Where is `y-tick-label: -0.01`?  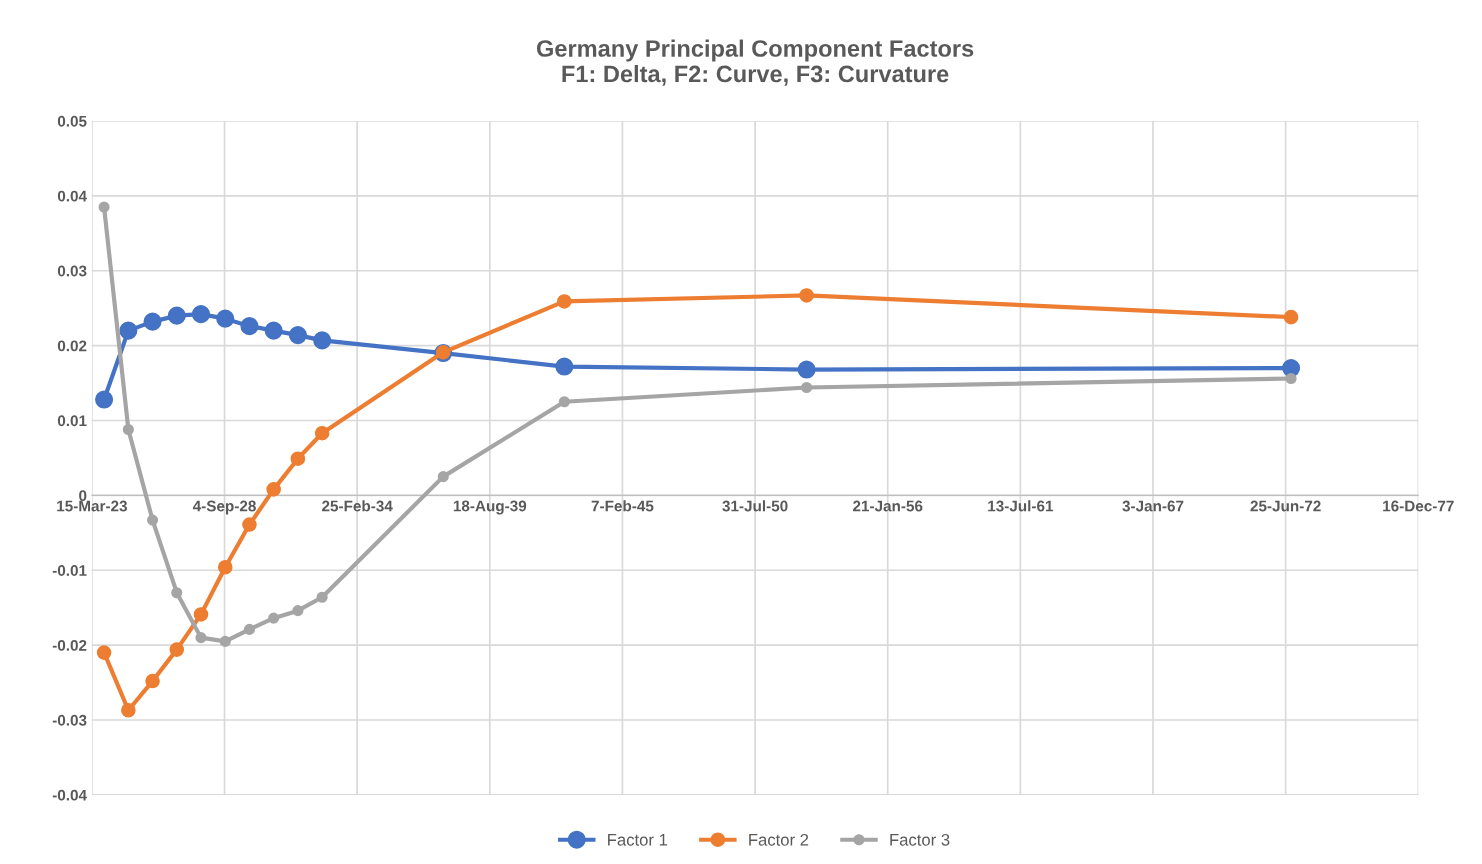 y-tick-label: -0.01 is located at coordinates (69, 570).